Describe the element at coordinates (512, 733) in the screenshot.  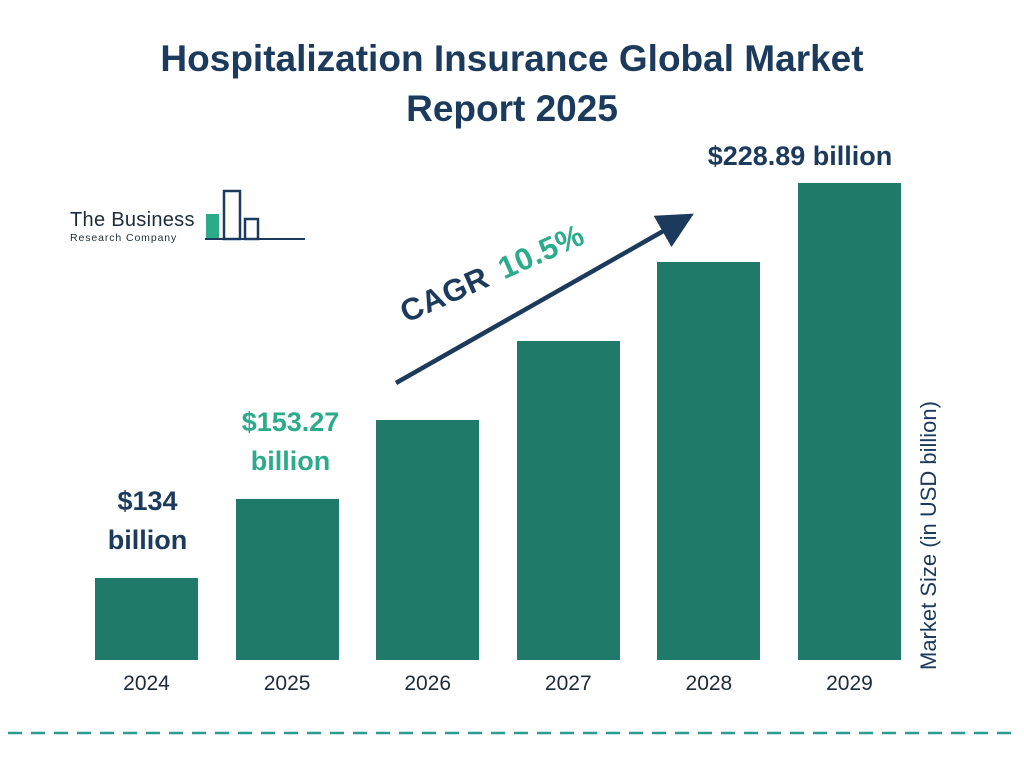
I see `bottom-dashed-divider` at that location.